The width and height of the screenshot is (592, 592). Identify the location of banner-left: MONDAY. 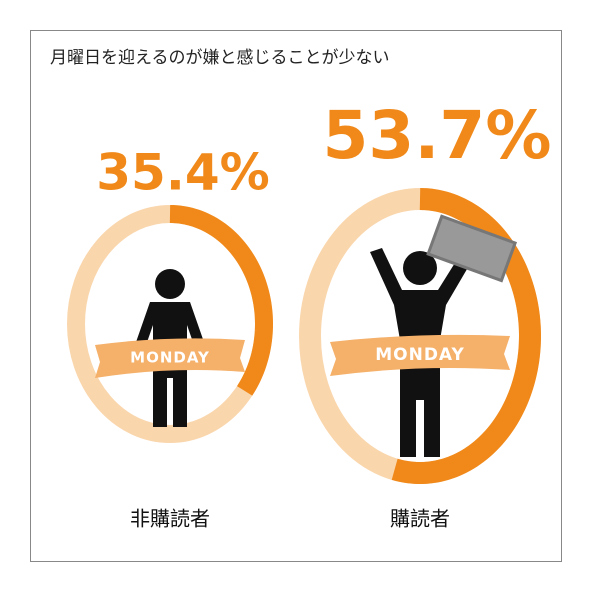
(170, 358).